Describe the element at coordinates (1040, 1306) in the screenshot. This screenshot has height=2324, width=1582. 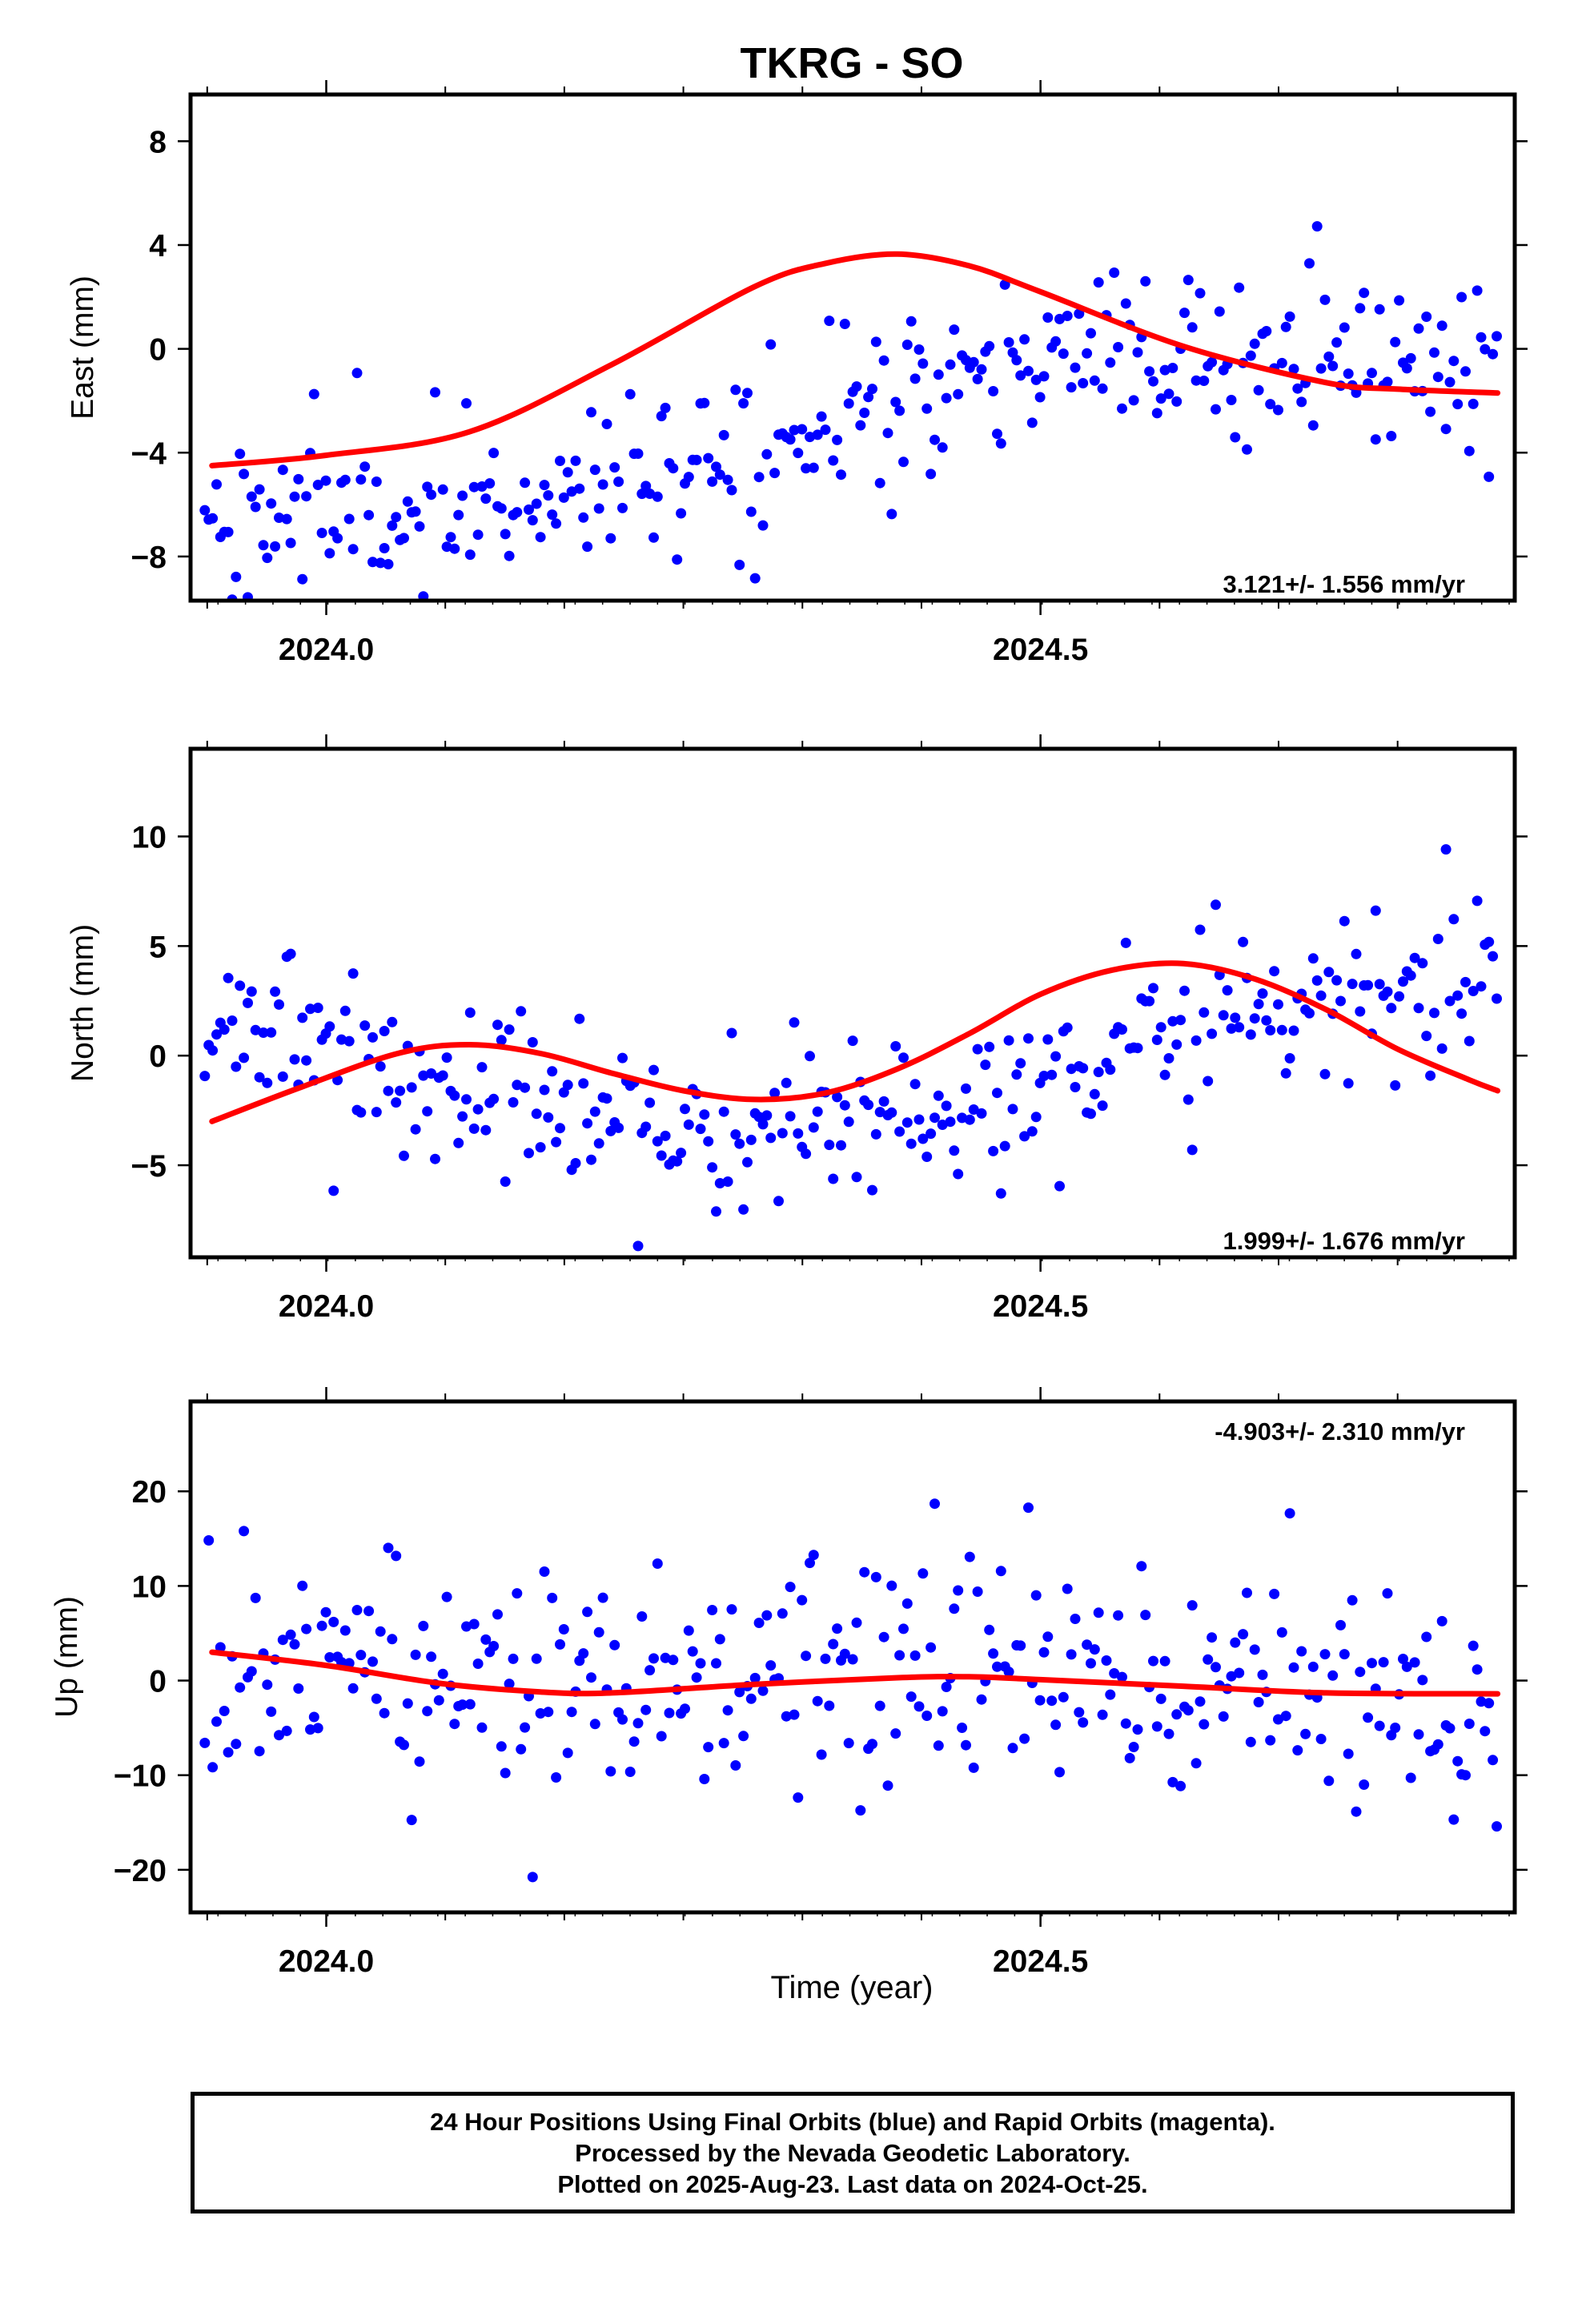
I see `x-tick-label: 2024.5` at that location.